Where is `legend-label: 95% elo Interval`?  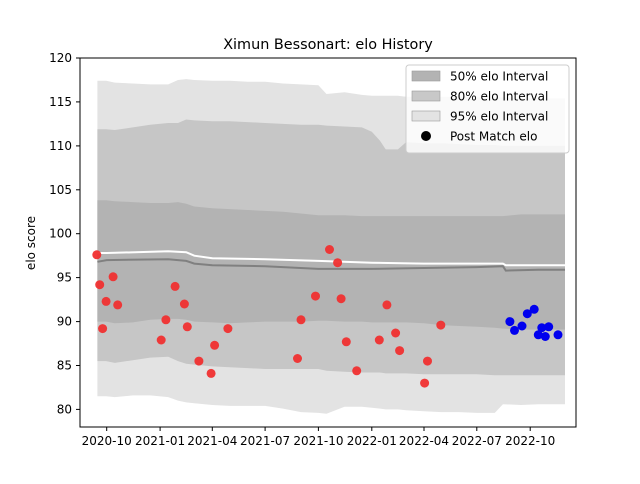
legend-label: 95% elo Interval is located at coordinates (499, 117).